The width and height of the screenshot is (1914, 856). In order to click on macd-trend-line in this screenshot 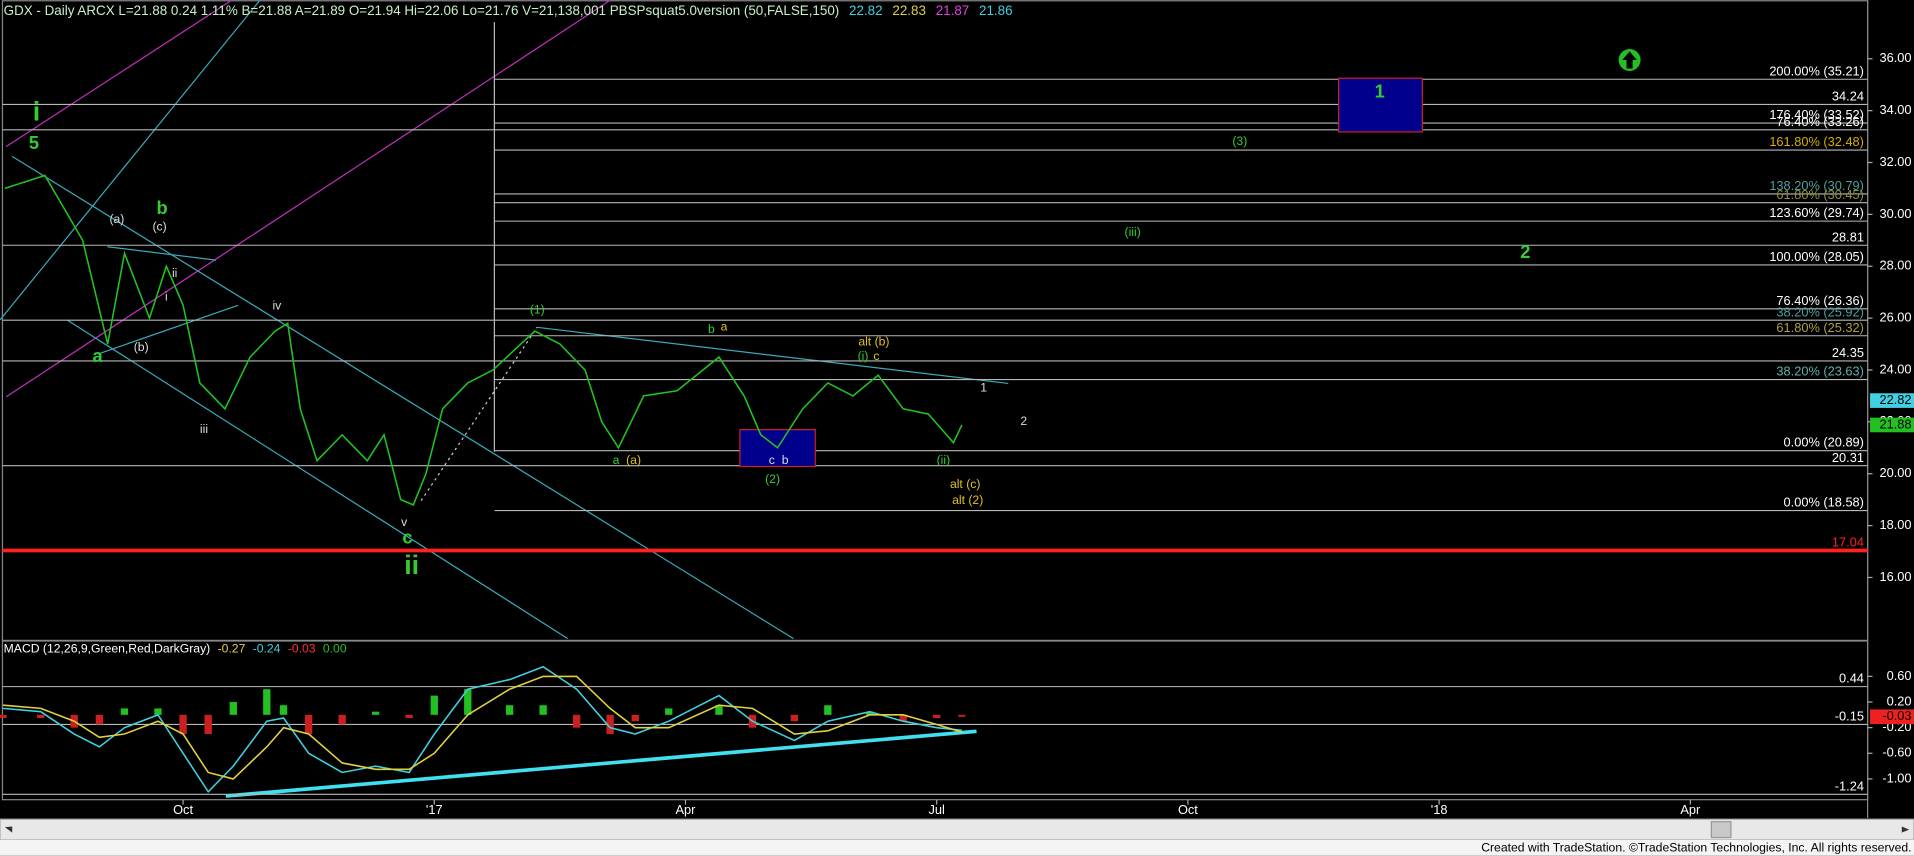, I will do `click(601, 763)`.